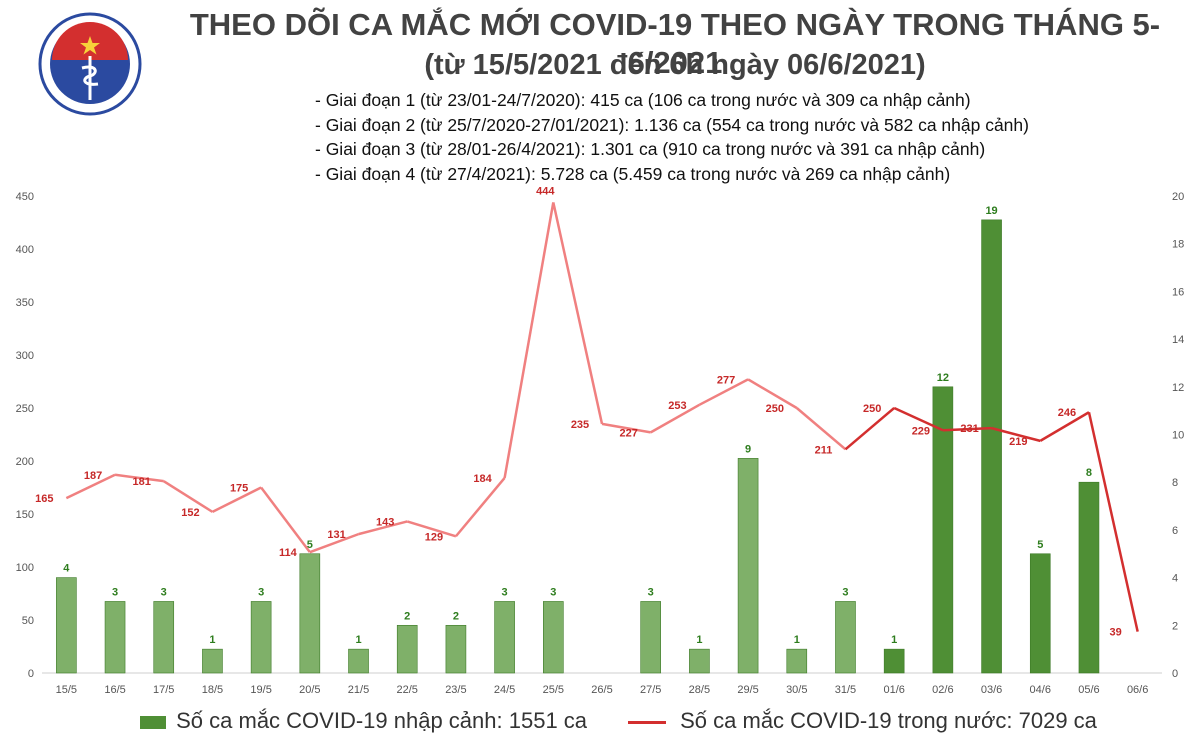 This screenshot has height=748, width=1200. Describe the element at coordinates (1175, 531) in the screenshot. I see `y-right-tick-label: 6` at that location.